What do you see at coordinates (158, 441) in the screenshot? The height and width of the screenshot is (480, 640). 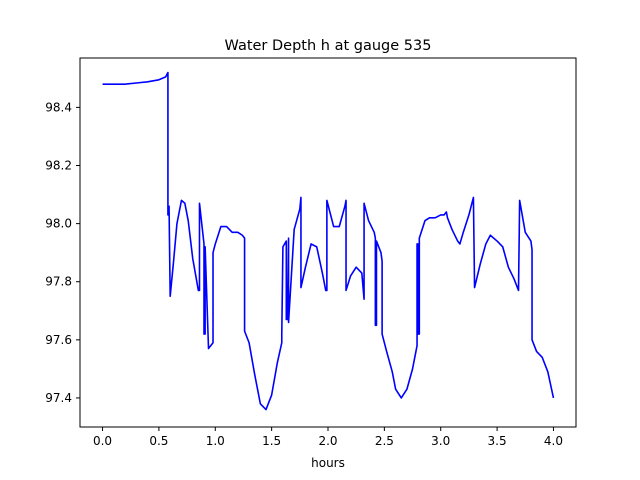 I see `x-tick-label: 0.5` at bounding box center [158, 441].